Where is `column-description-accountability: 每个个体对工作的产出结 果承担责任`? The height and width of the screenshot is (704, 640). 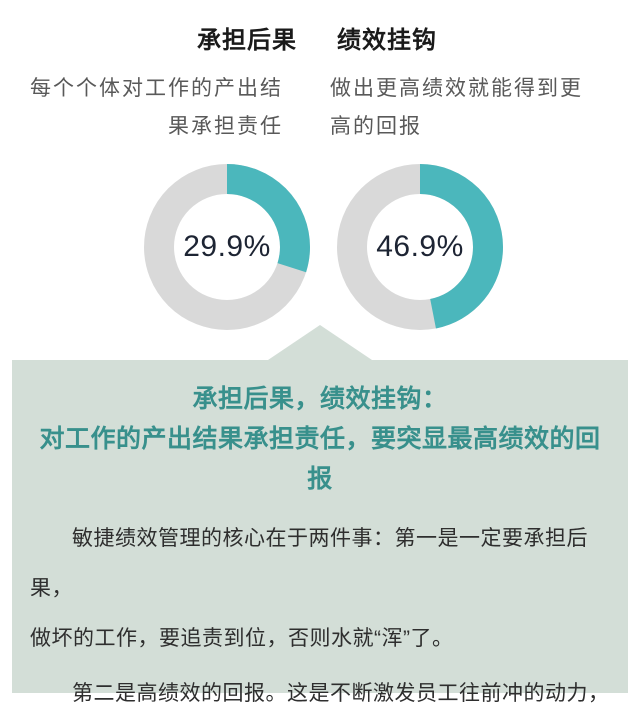 column-description-accountability: 每个个体对工作的产出结 果承担责任 is located at coordinates (156, 107).